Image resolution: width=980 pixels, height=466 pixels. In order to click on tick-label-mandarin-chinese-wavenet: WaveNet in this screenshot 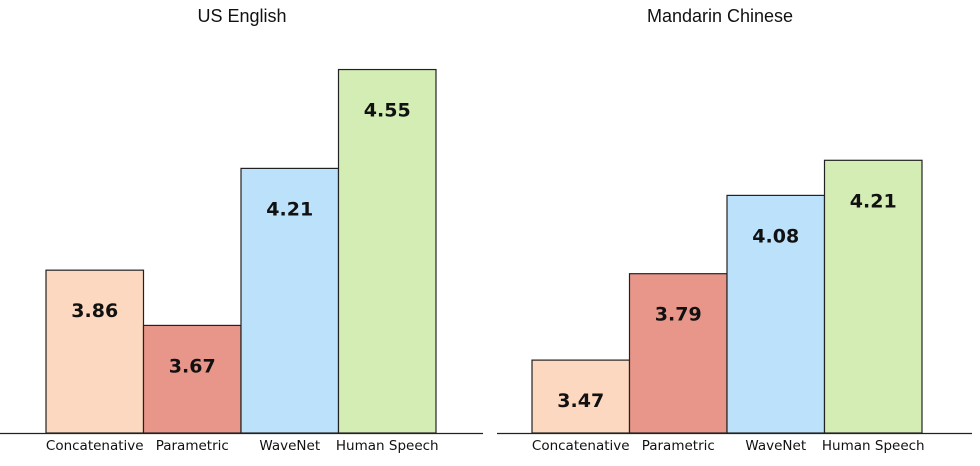, I will do `click(775, 446)`.